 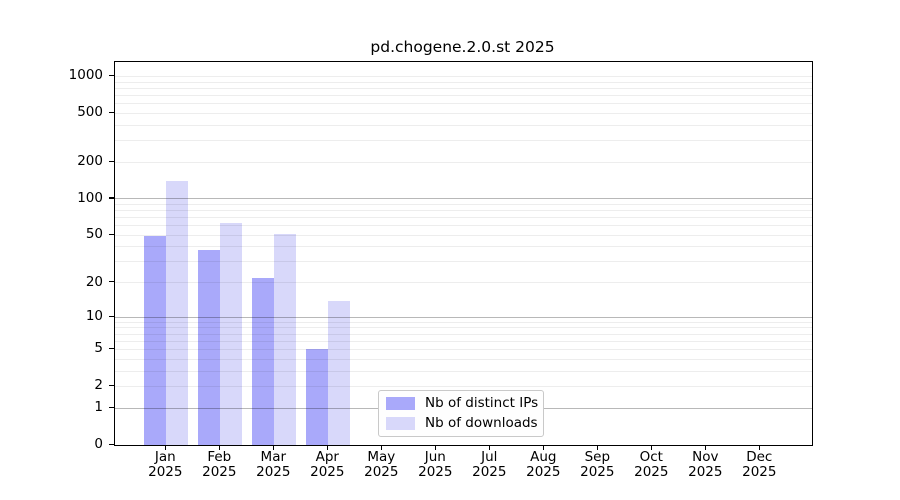 I want to click on legend-swatch-downloads-icon, so click(x=400, y=423).